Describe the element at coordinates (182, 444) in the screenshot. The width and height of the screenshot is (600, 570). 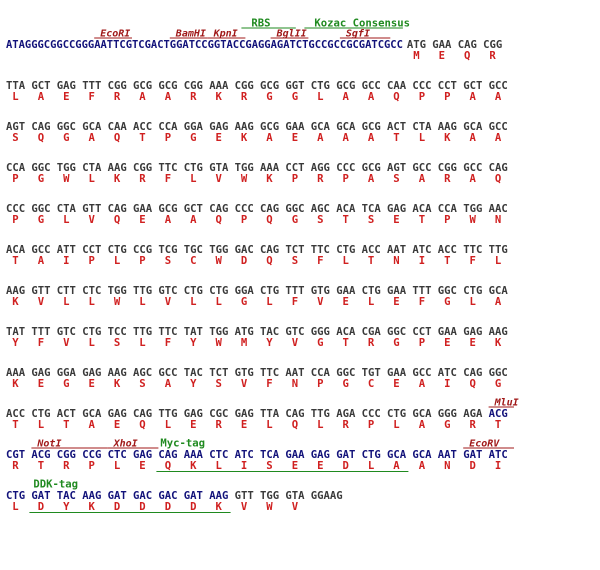
I see `feature-label: Myc-tag` at that location.